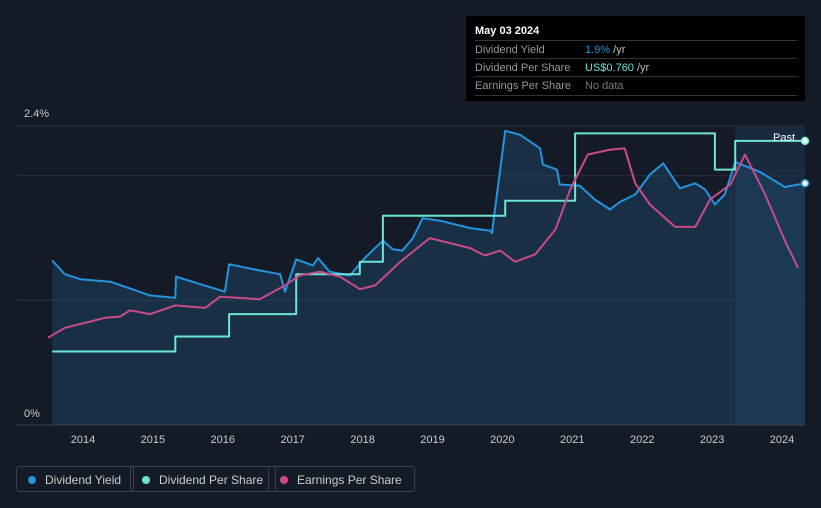 The image size is (821, 508). Describe the element at coordinates (341, 479) in the screenshot. I see `legend-earnings-per-share: Earnings Per Share` at that location.